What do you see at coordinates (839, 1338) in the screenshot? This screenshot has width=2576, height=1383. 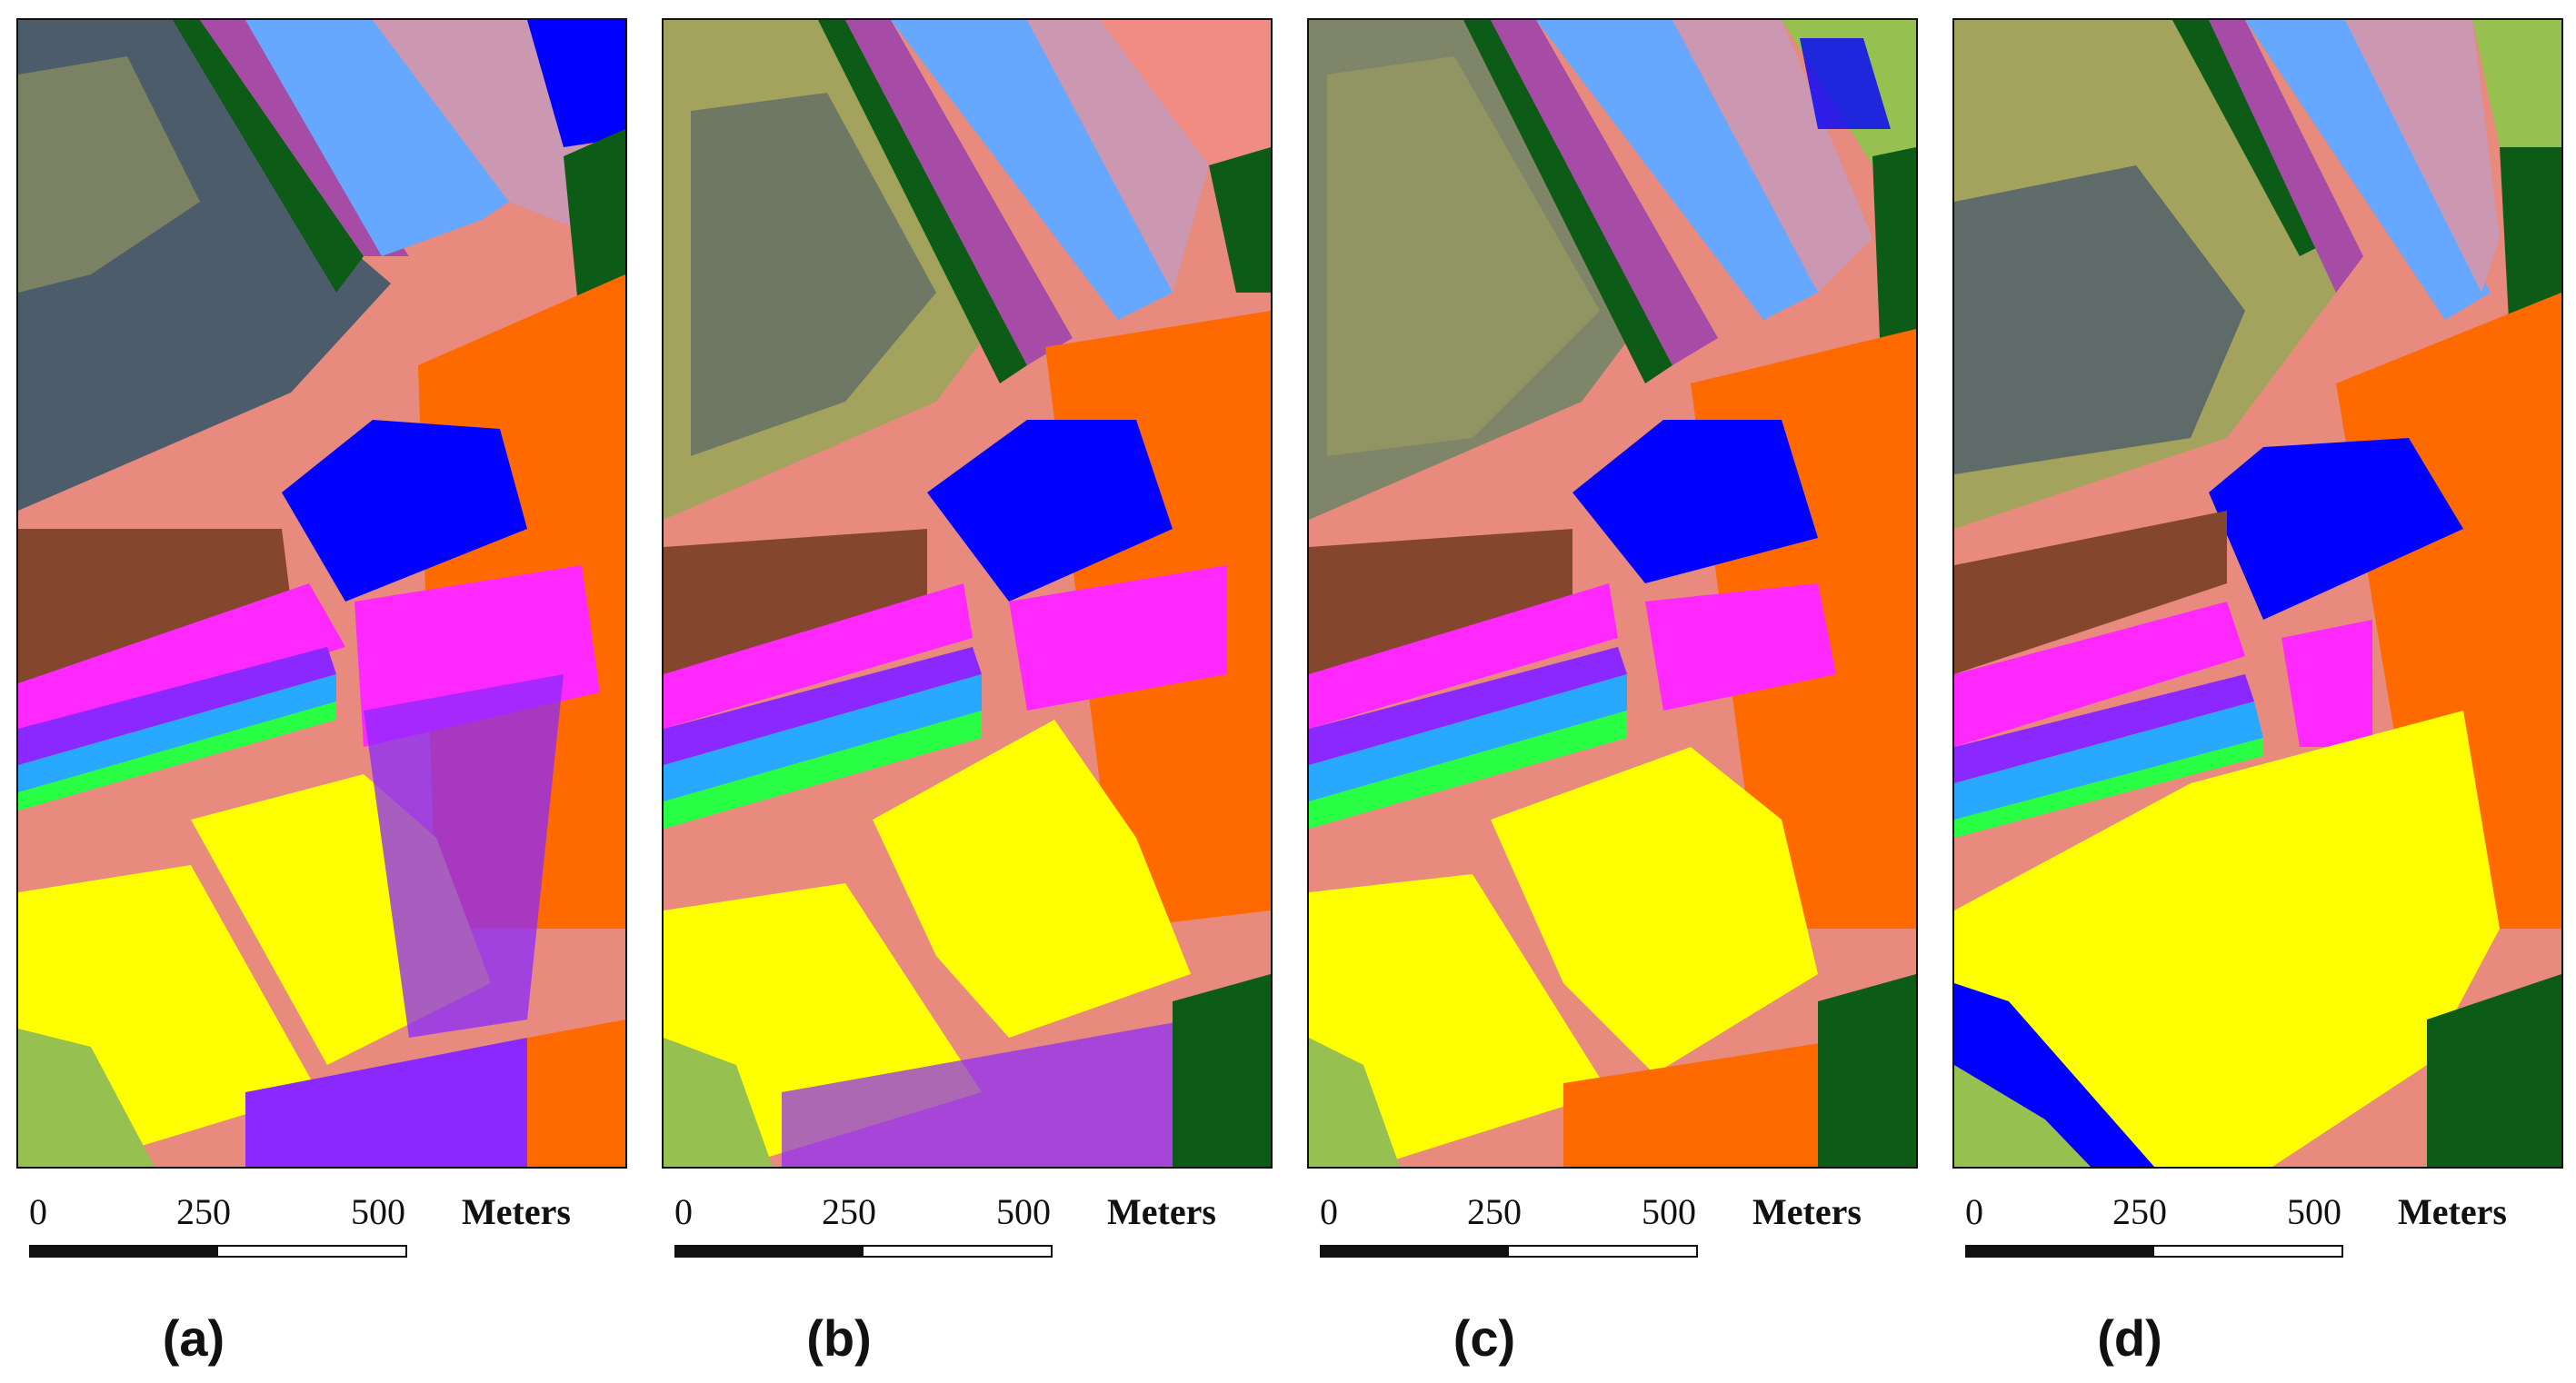 I see `panel-caption-b: (b)` at bounding box center [839, 1338].